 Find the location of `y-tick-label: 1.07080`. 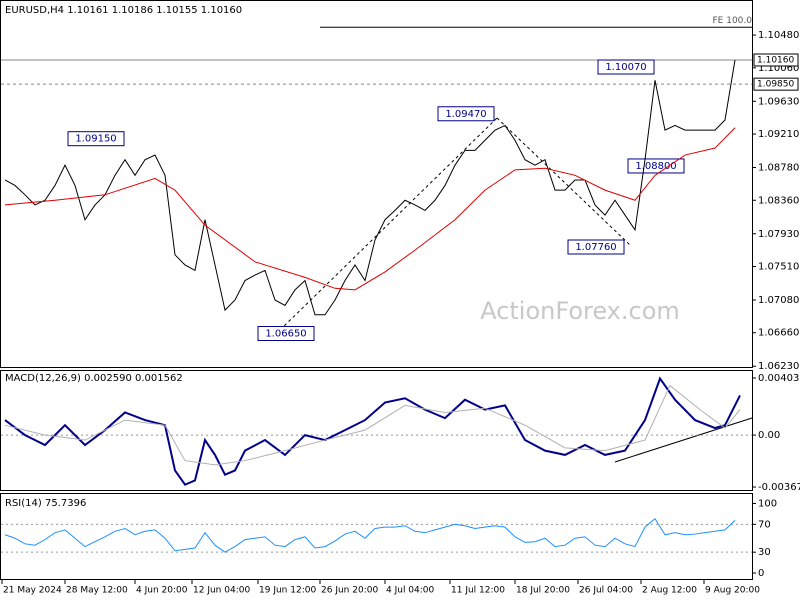

y-tick-label: 1.07080 is located at coordinates (778, 300).